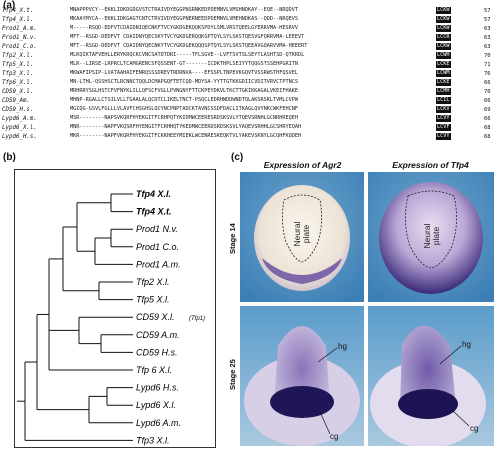 The height and width of the screenshot is (449, 500). What do you see at coordinates (443, 100) in the screenshot?
I see `alignment-row-end-motif: LCIL` at bounding box center [443, 100].